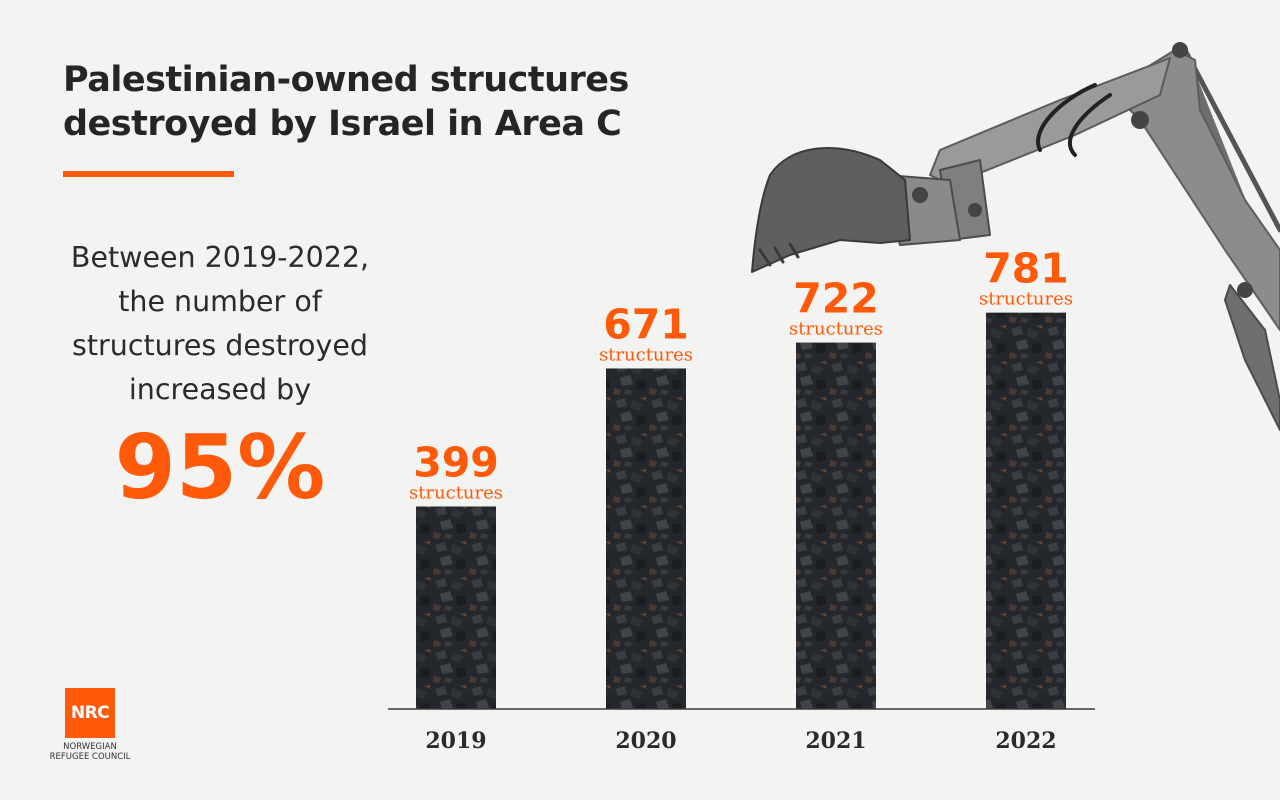  Describe the element at coordinates (456, 493) in the screenshot. I see `unit-label-2019: structures` at that location.